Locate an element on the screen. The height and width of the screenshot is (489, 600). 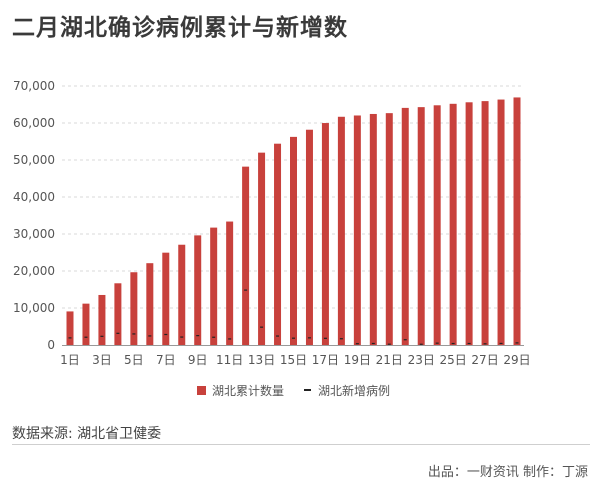
x-tick-label: 21日 is located at coordinates (389, 360).